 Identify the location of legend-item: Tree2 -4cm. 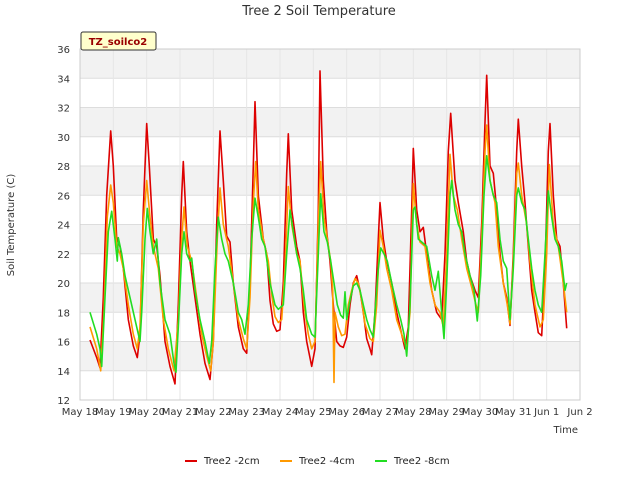
(317, 461).